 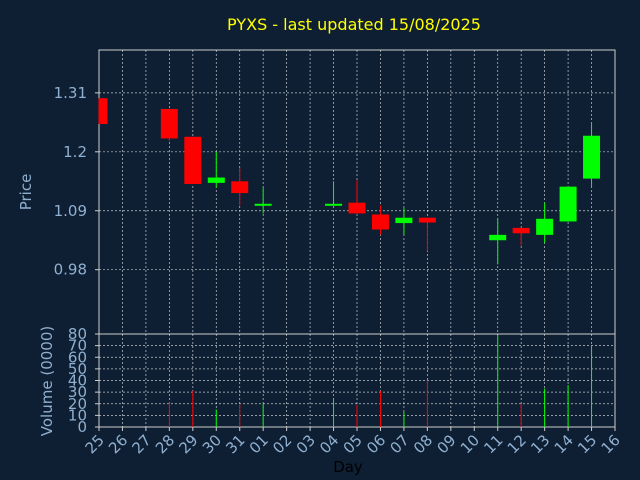 What do you see at coordinates (26, 192) in the screenshot?
I see `price-axis-label: Price` at bounding box center [26, 192].